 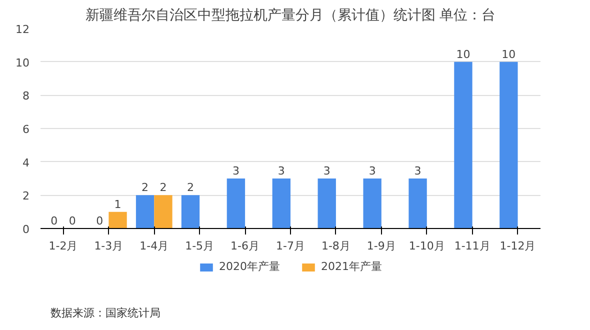 What do you see at coordinates (26, 96) in the screenshot?
I see `y-tick-label: 8` at bounding box center [26, 96].